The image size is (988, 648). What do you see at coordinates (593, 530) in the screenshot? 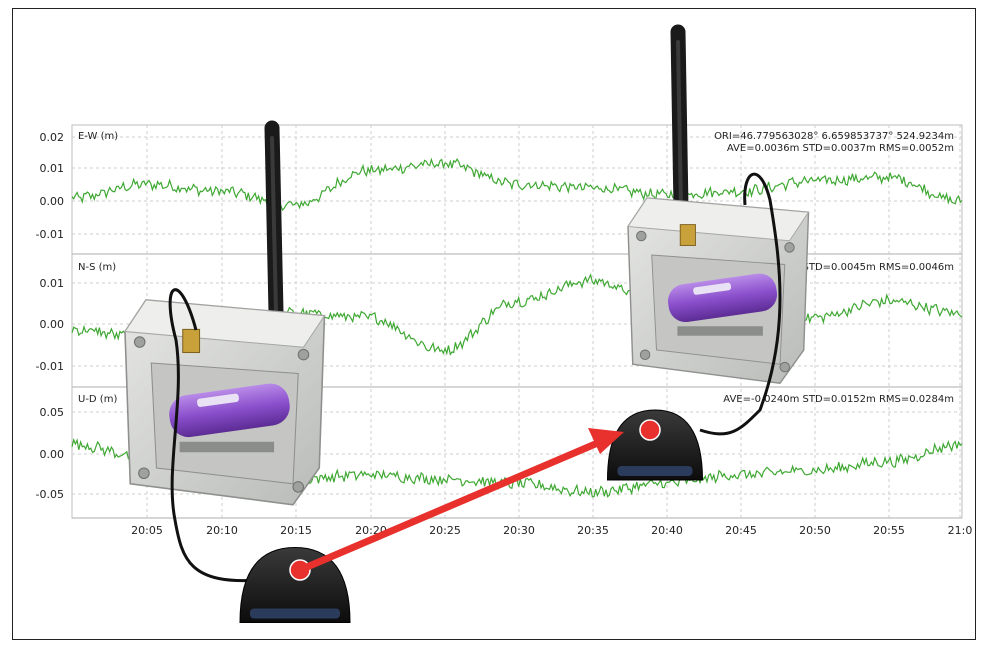
I see `x-tick-label: 20:35` at bounding box center [593, 530].